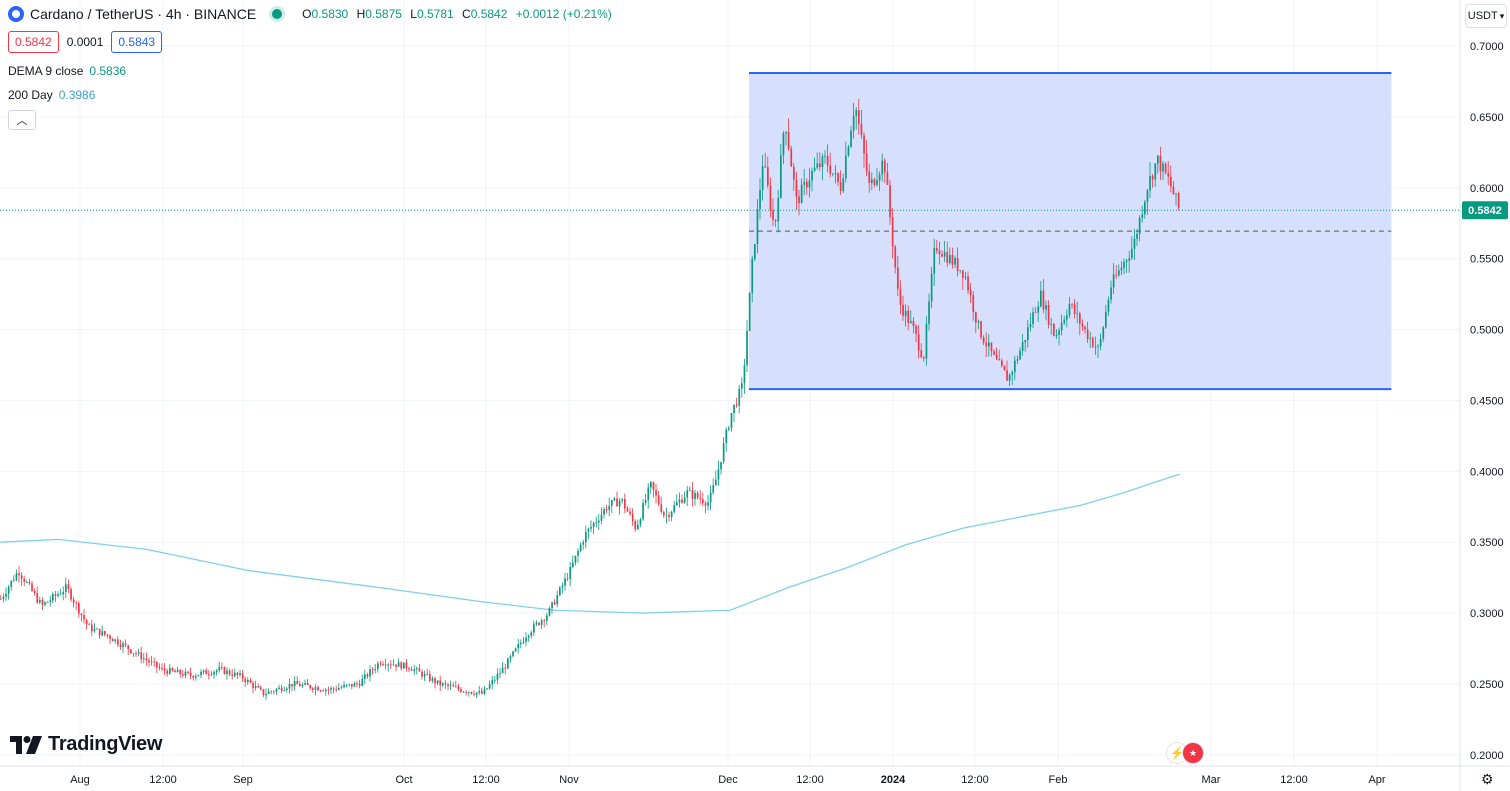 Image resolution: width=1510 pixels, height=791 pixels. What do you see at coordinates (1487, 779) in the screenshot?
I see `gear-icon: ⚙` at bounding box center [1487, 779].